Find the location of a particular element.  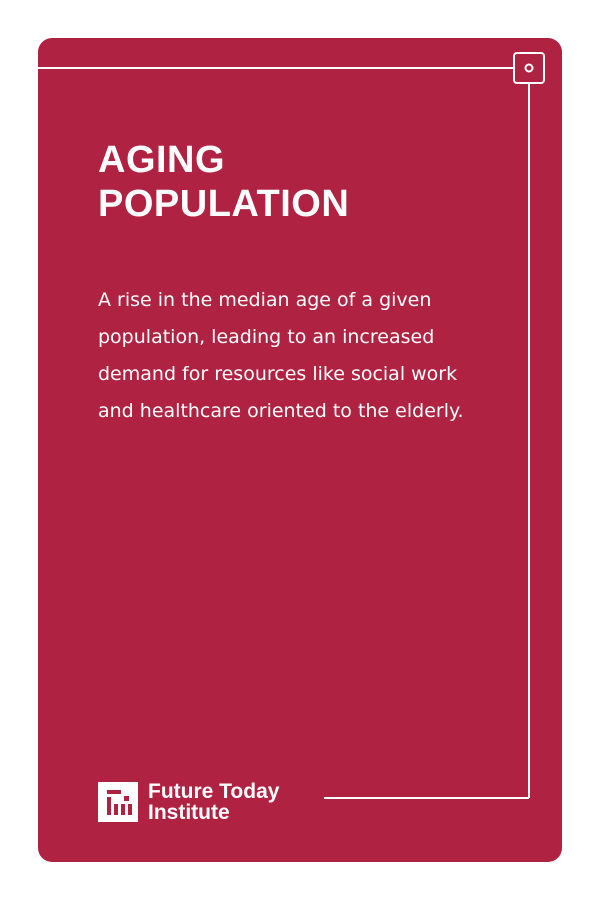

card-title: AGING POPULATION is located at coordinates (223, 182).